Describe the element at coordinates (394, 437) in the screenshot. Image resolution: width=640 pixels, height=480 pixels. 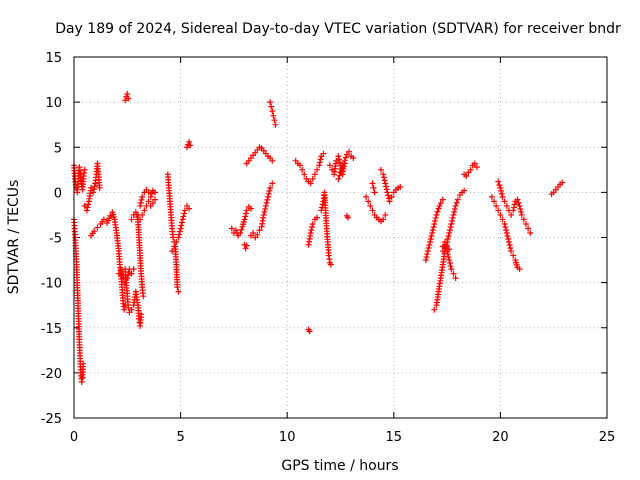
I see `x-tick-label: 15` at that location.